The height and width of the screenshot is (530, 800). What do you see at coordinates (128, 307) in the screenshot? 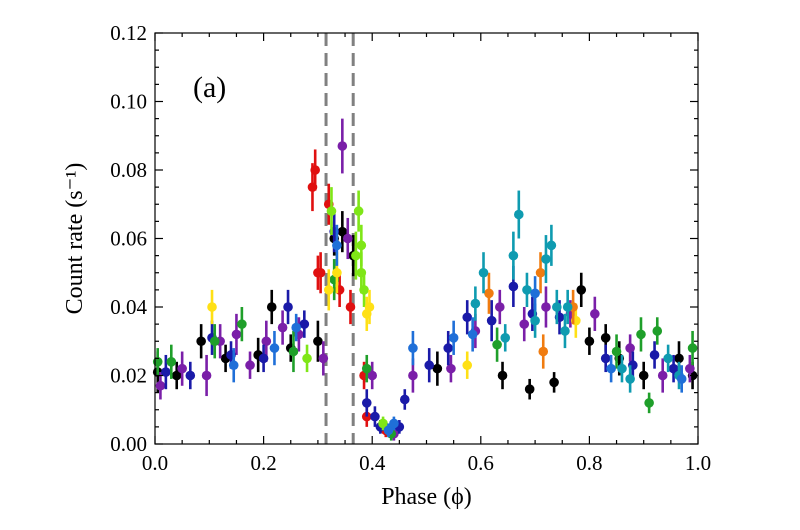
I see `y-tick-label: 0.04` at bounding box center [128, 307].